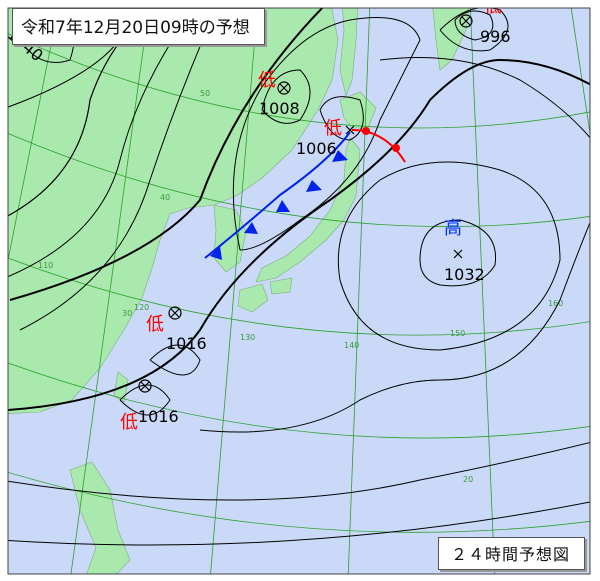 This screenshot has width=600, height=581. Describe the element at coordinates (316, 148) in the screenshot. I see `pressure-label: 1006` at that location.